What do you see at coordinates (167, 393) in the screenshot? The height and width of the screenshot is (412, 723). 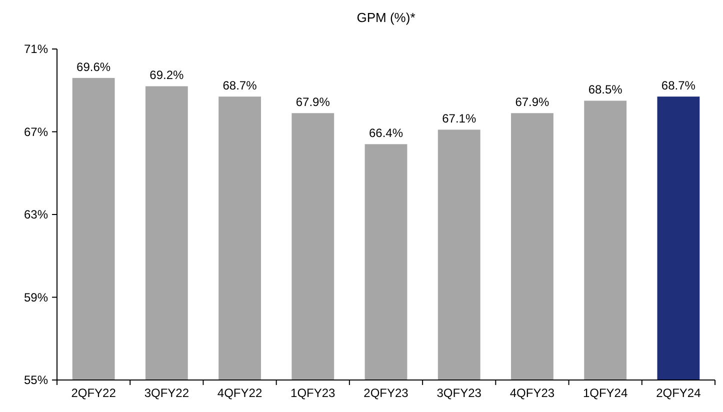 I see `x-tick-label: 3QFY22` at bounding box center [167, 393].